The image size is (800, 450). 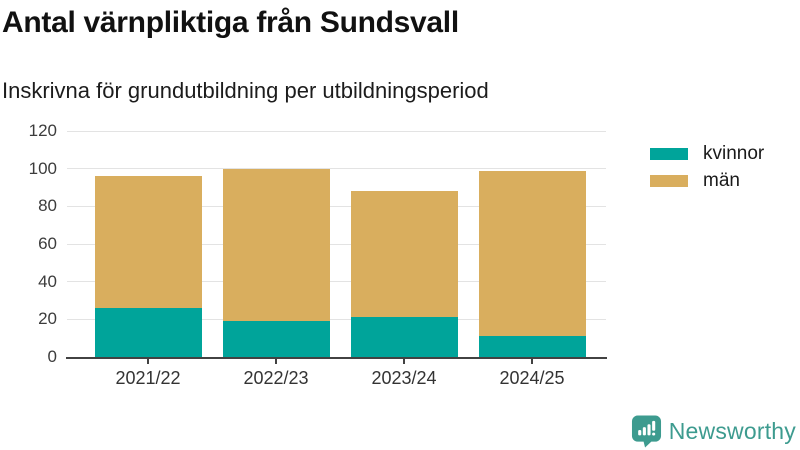 I want to click on y-axis-tick-label: 20, so click(x=47, y=319).